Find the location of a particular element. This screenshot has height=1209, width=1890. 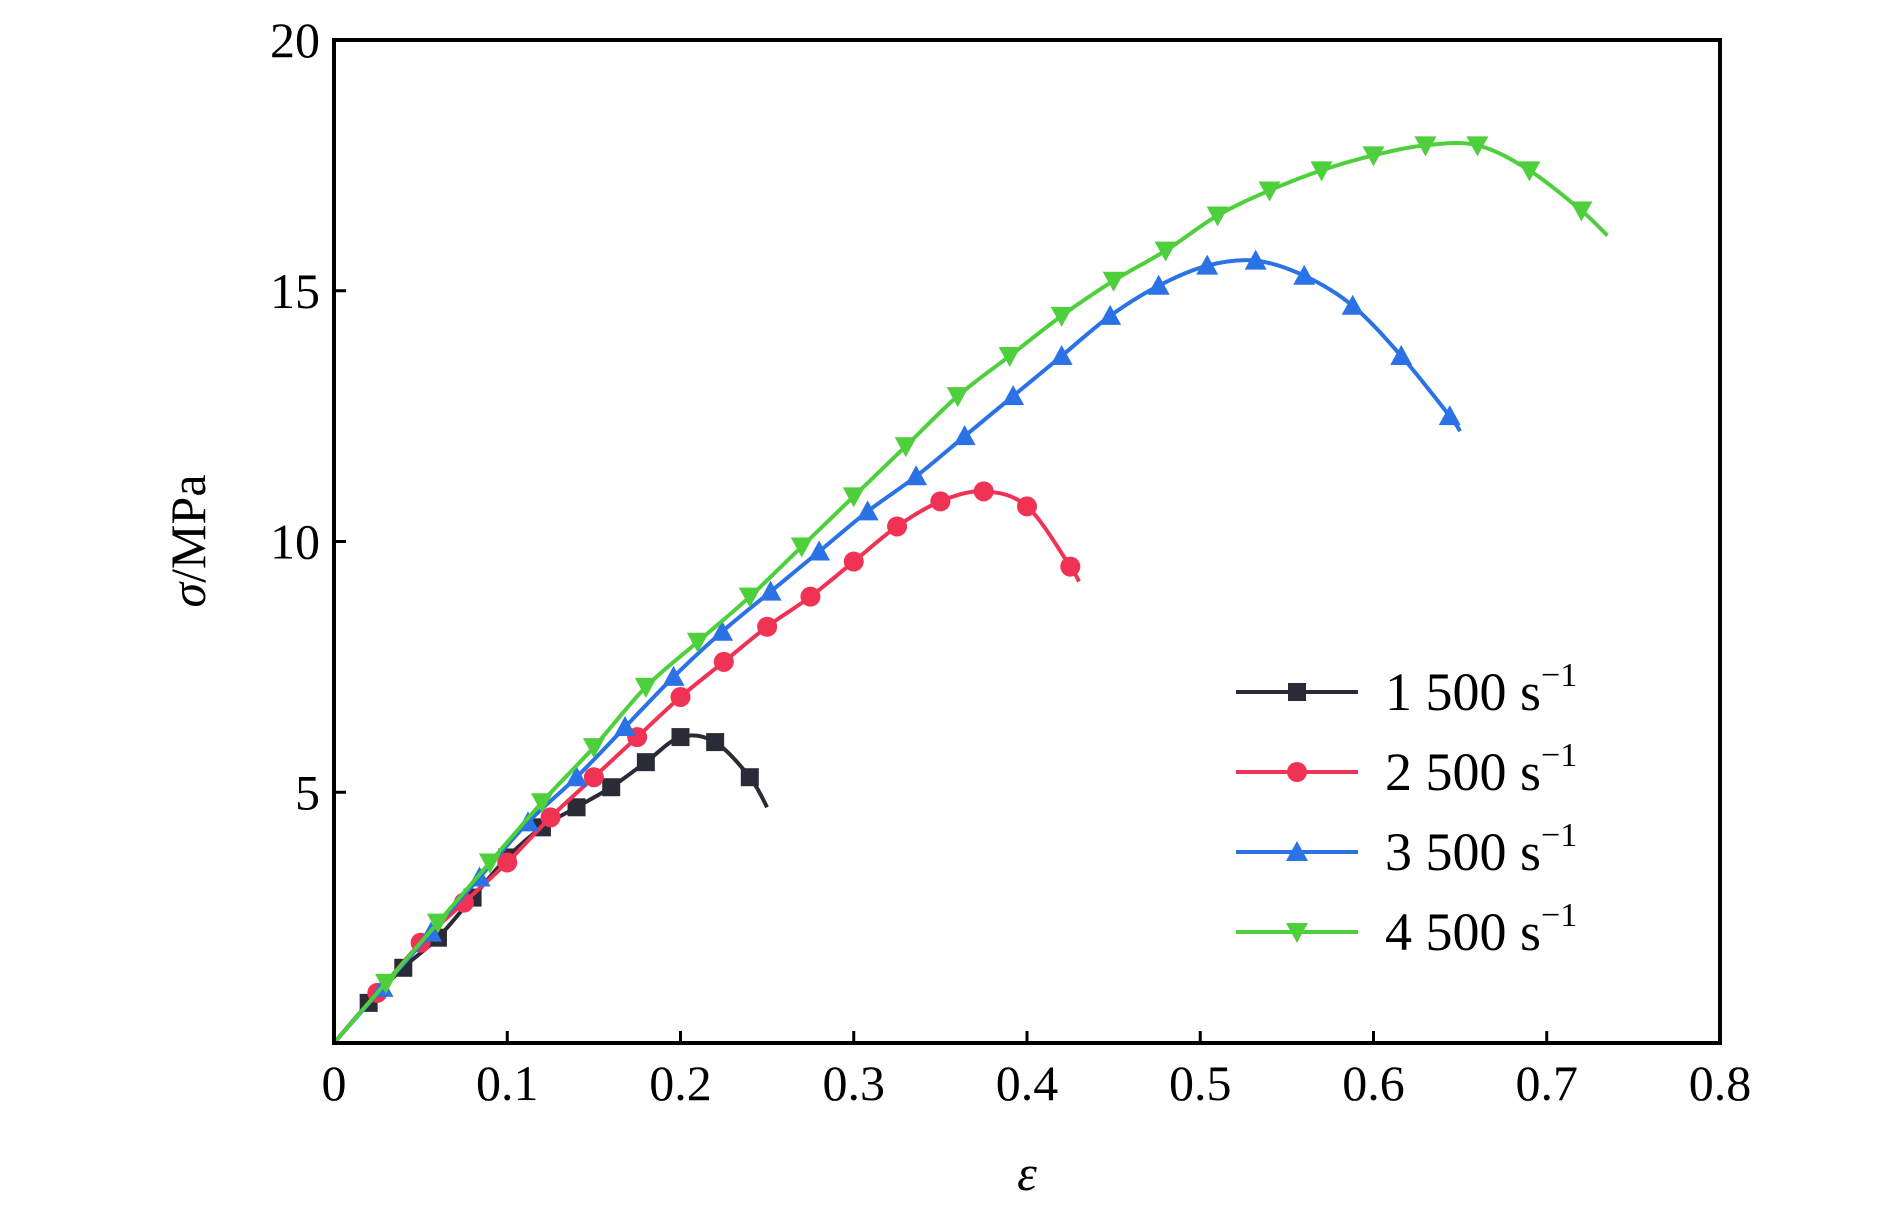

y-axis-label: σ/MPa is located at coordinates (188, 540).